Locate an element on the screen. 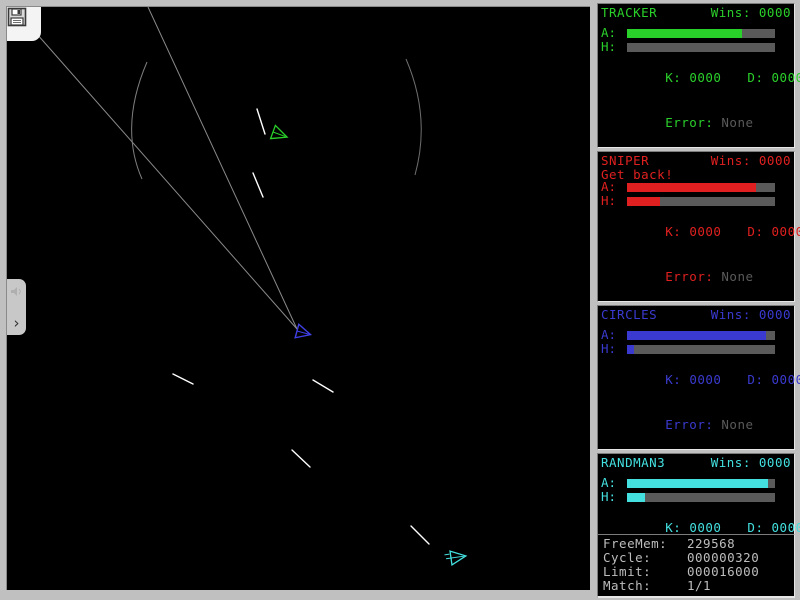 This screenshot has width=800, height=600. robot-name: TRACKER is located at coordinates (629, 12).